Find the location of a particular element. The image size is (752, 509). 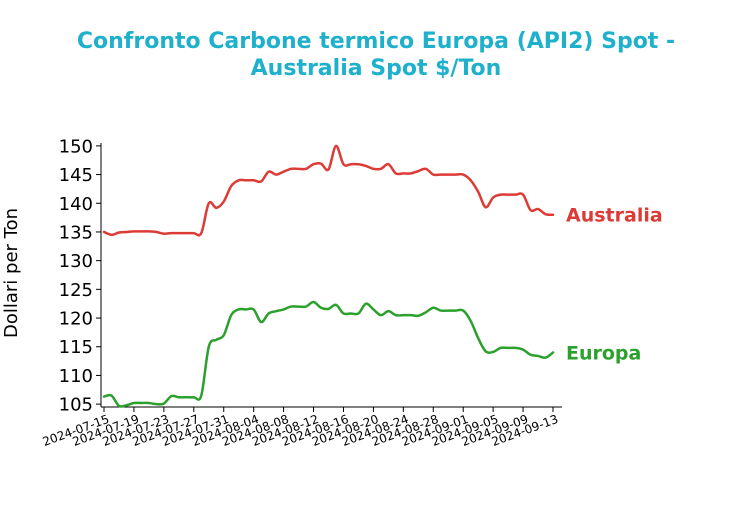

series-label-europa: Europa is located at coordinates (603, 353).